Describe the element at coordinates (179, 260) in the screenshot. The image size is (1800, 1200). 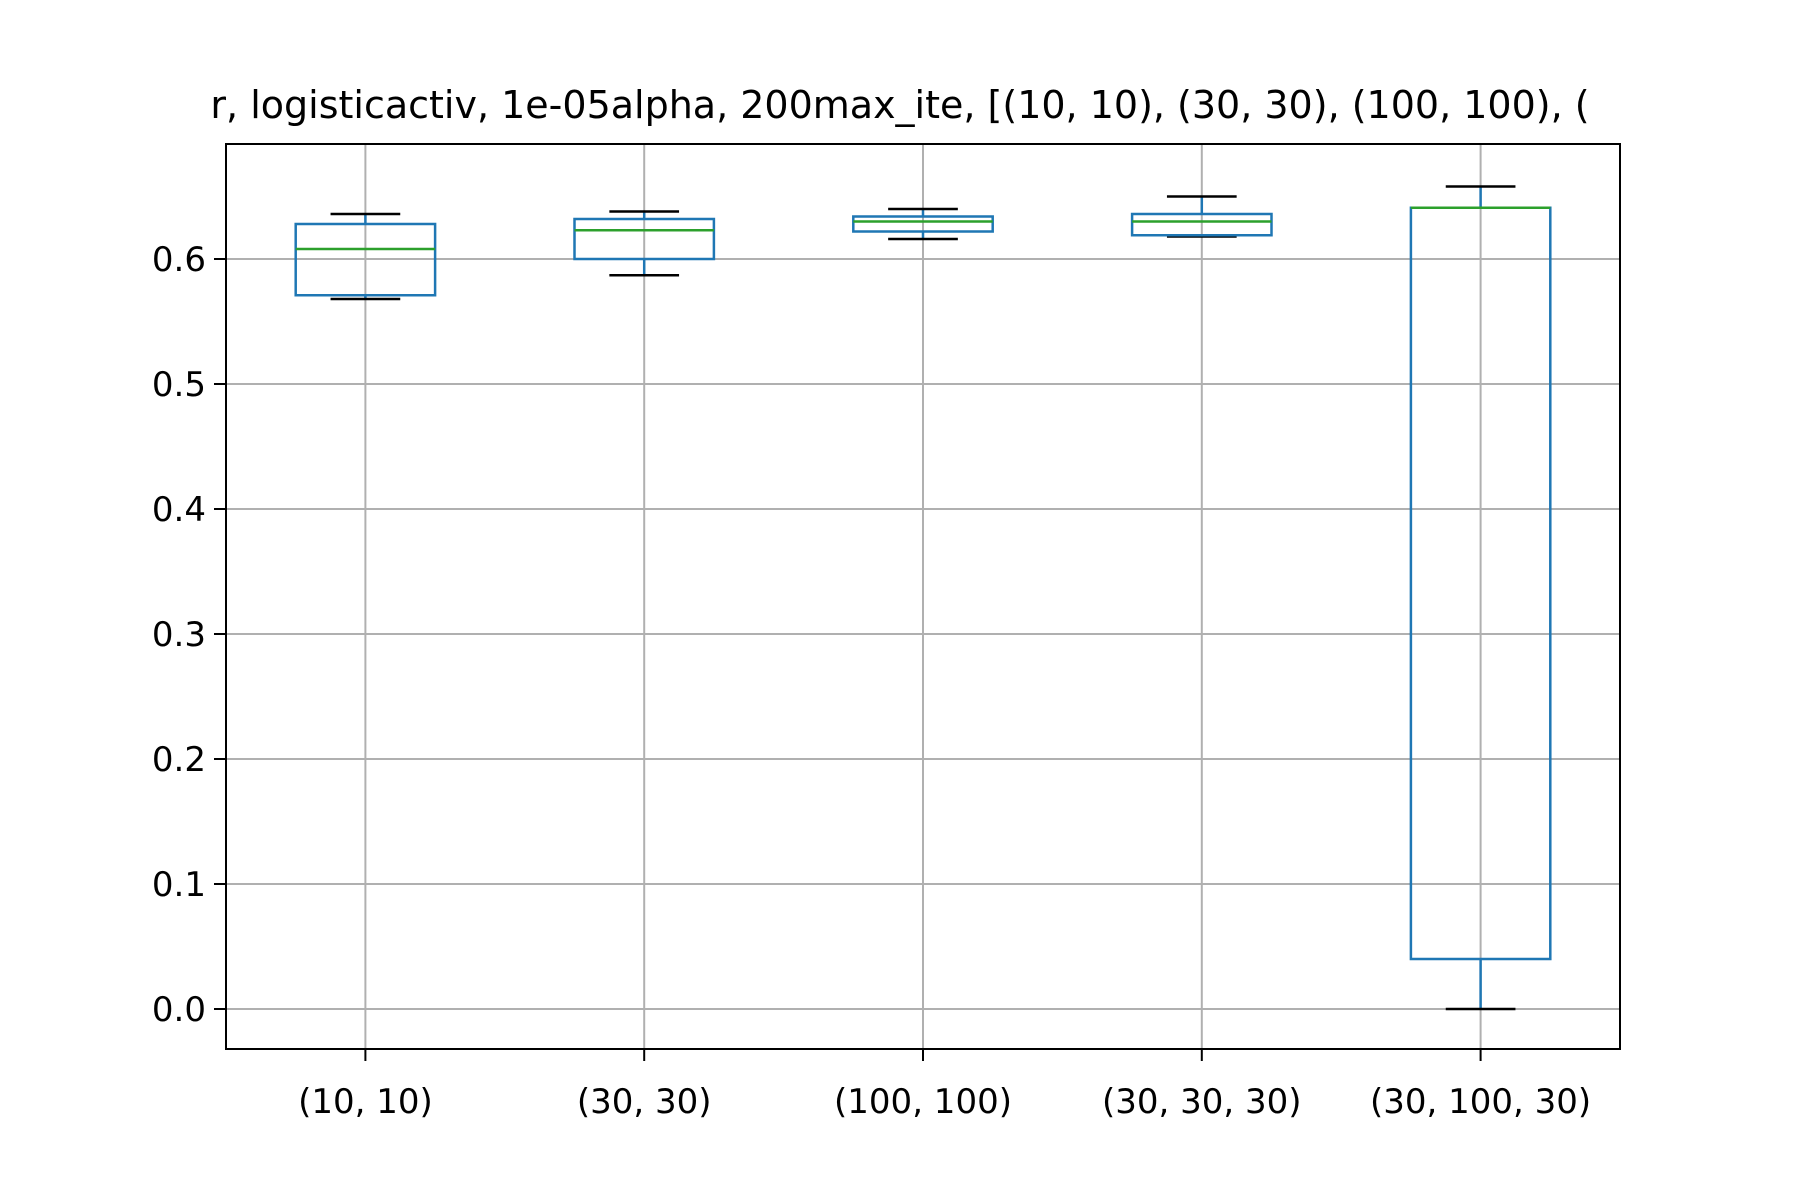
I see `y-tick-label: 0.6` at that location.